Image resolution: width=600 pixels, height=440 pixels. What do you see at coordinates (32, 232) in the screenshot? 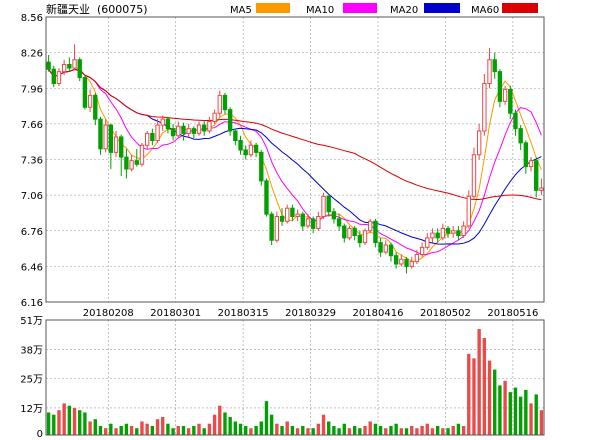
I see `price-tick-label: 6.76` at bounding box center [32, 232].